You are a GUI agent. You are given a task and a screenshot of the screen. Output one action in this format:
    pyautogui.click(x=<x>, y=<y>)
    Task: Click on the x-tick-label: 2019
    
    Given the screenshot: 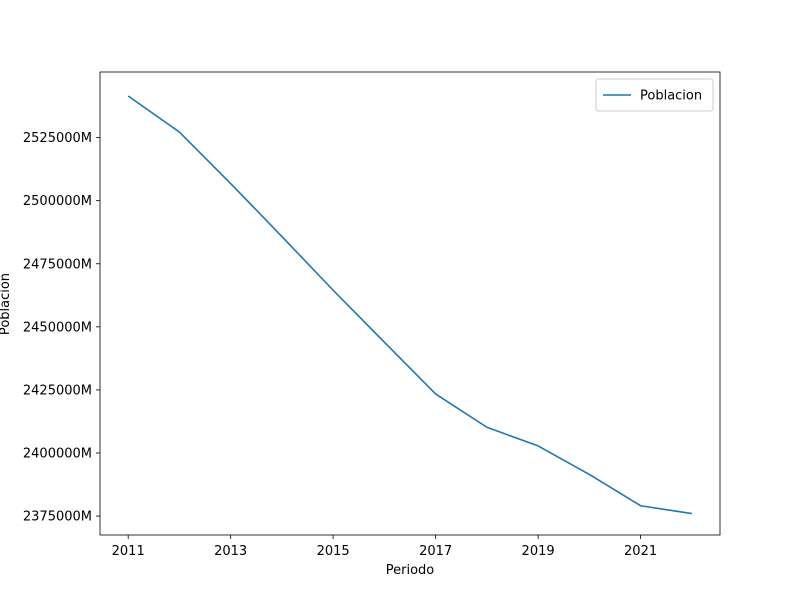 What is the action you would take?
    pyautogui.click(x=538, y=551)
    